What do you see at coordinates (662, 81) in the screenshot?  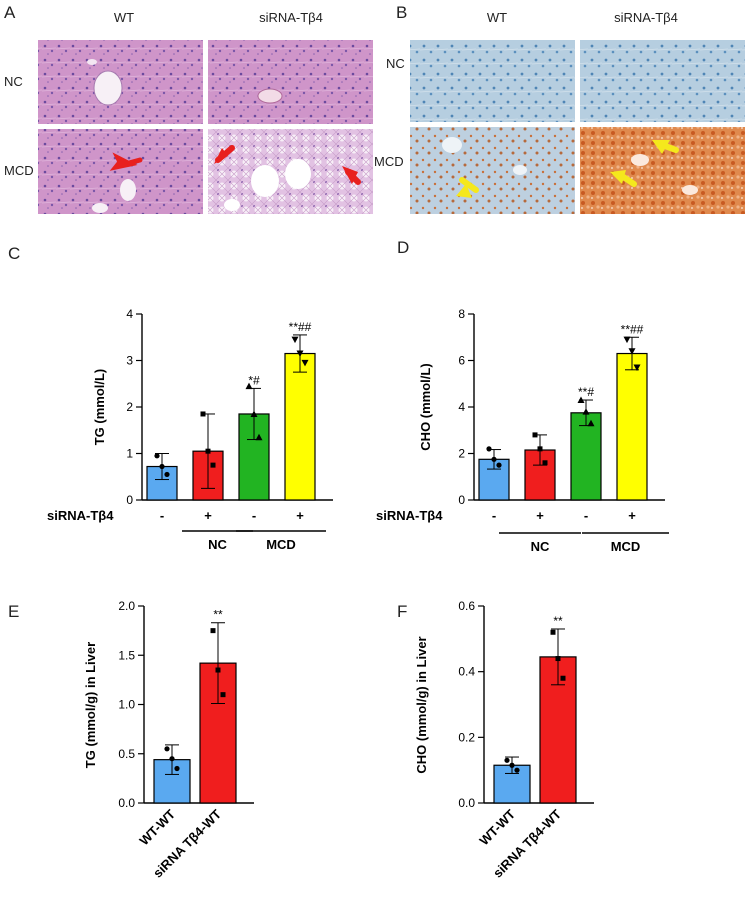 I see `oil-image-sirna-nc` at bounding box center [662, 81].